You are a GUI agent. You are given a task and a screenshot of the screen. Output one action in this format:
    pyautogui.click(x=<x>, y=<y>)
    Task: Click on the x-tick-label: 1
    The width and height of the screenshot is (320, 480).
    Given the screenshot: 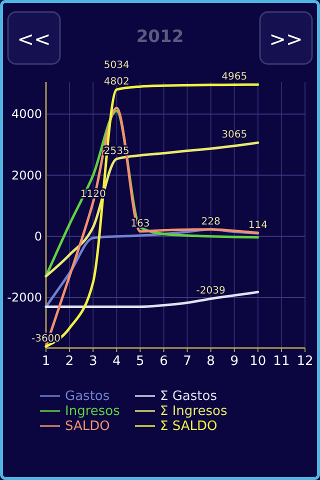 What is the action you would take?
    pyautogui.click(x=46, y=361)
    